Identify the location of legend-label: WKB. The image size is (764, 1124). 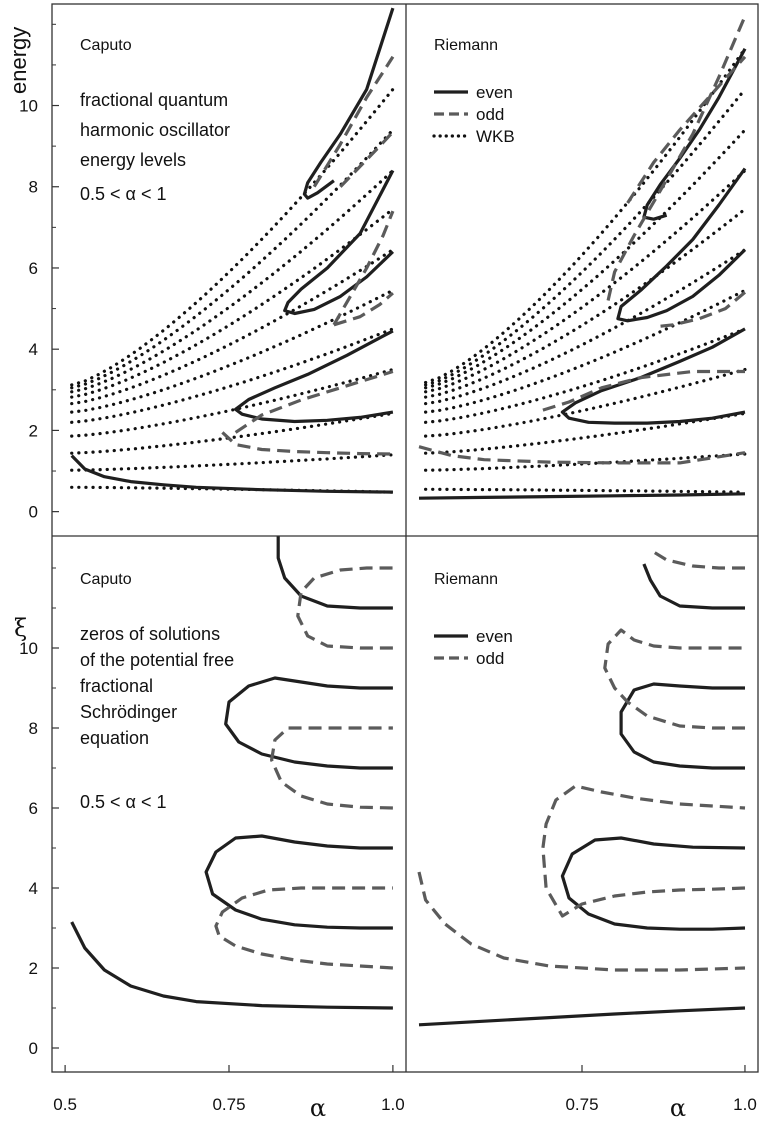
(495, 136).